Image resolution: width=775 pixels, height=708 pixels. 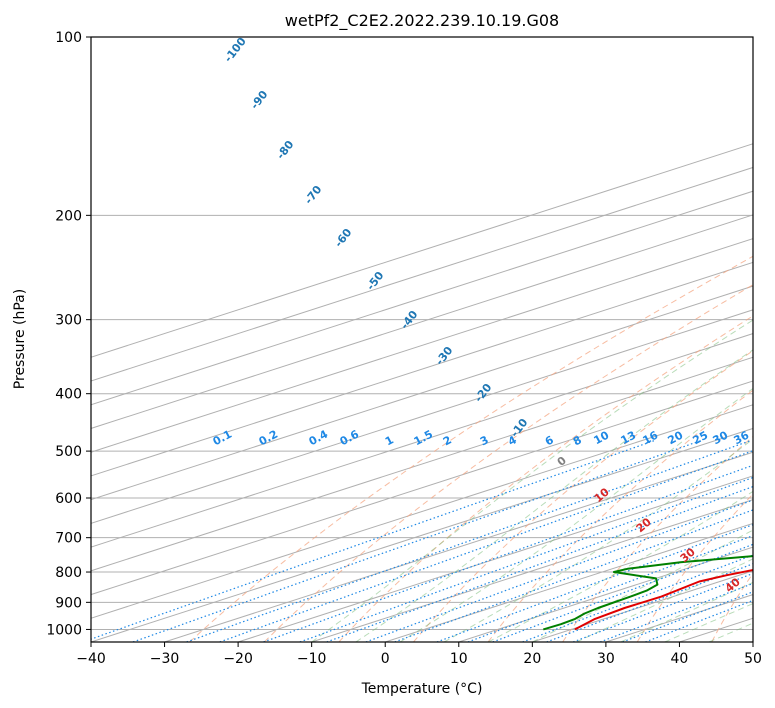 I want to click on x-tick-label: 30, so click(x=606, y=659).